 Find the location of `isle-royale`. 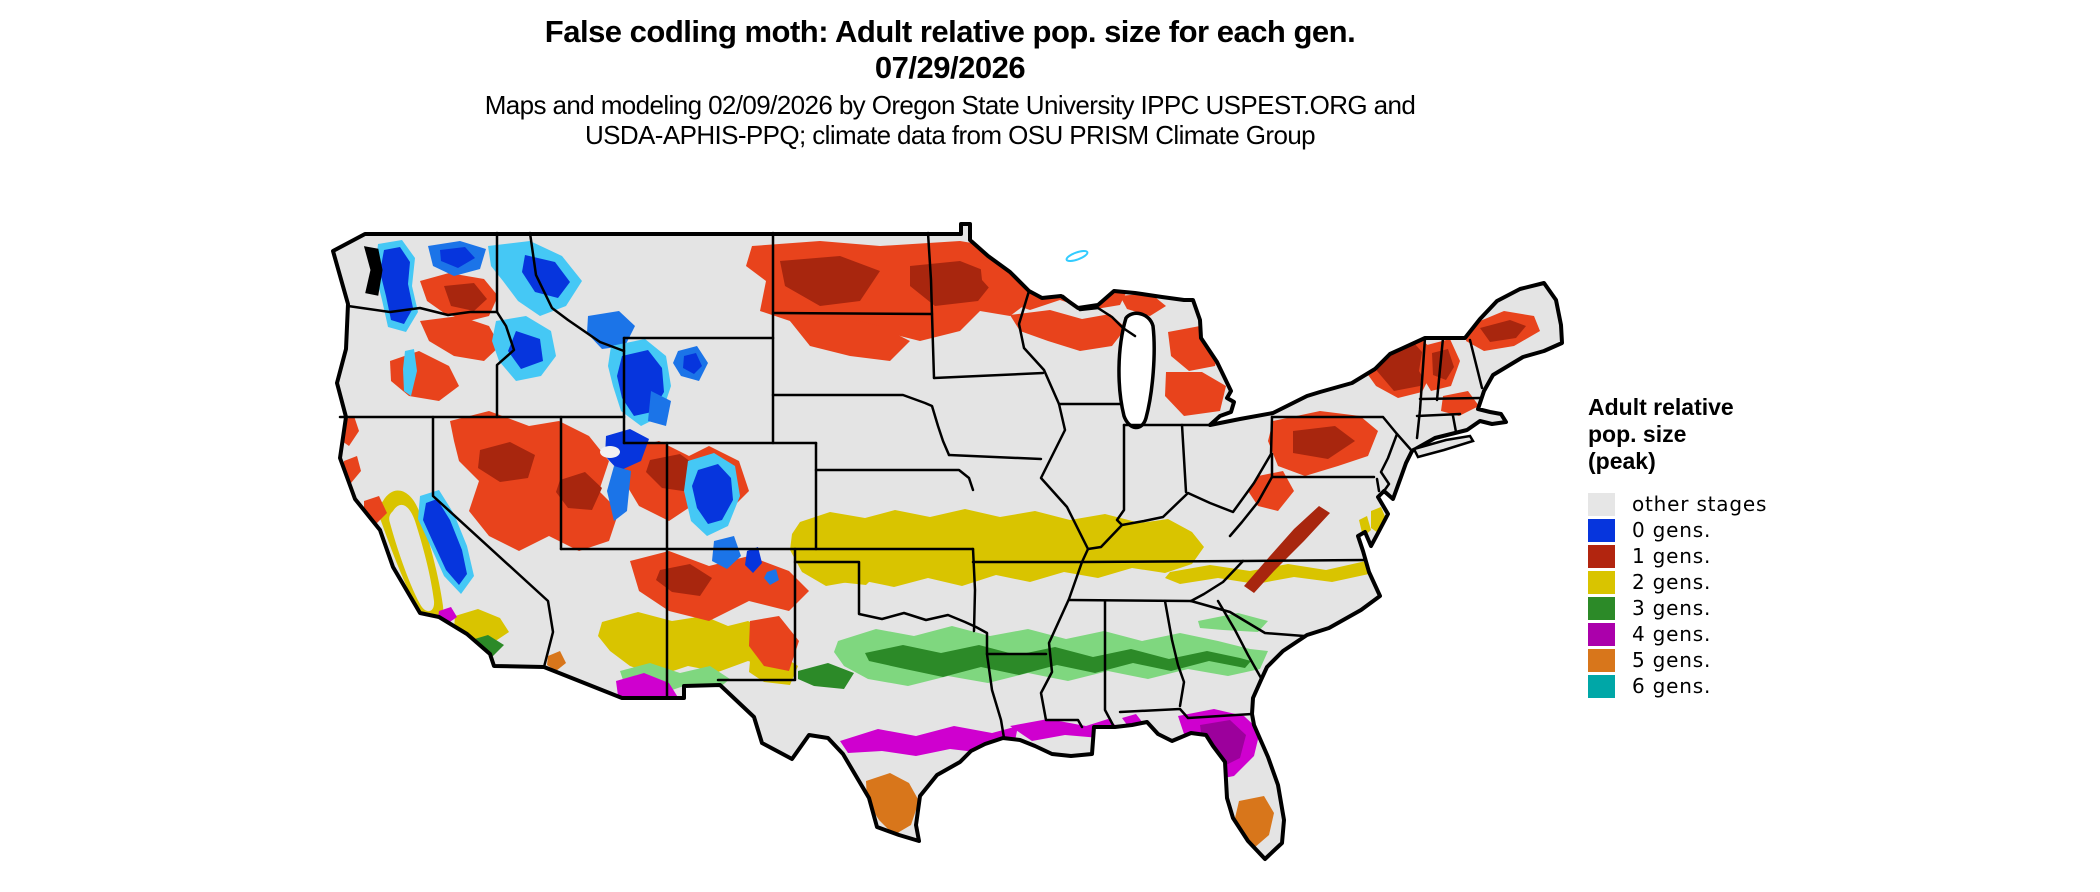

isle-royale is located at coordinates (1077, 256).